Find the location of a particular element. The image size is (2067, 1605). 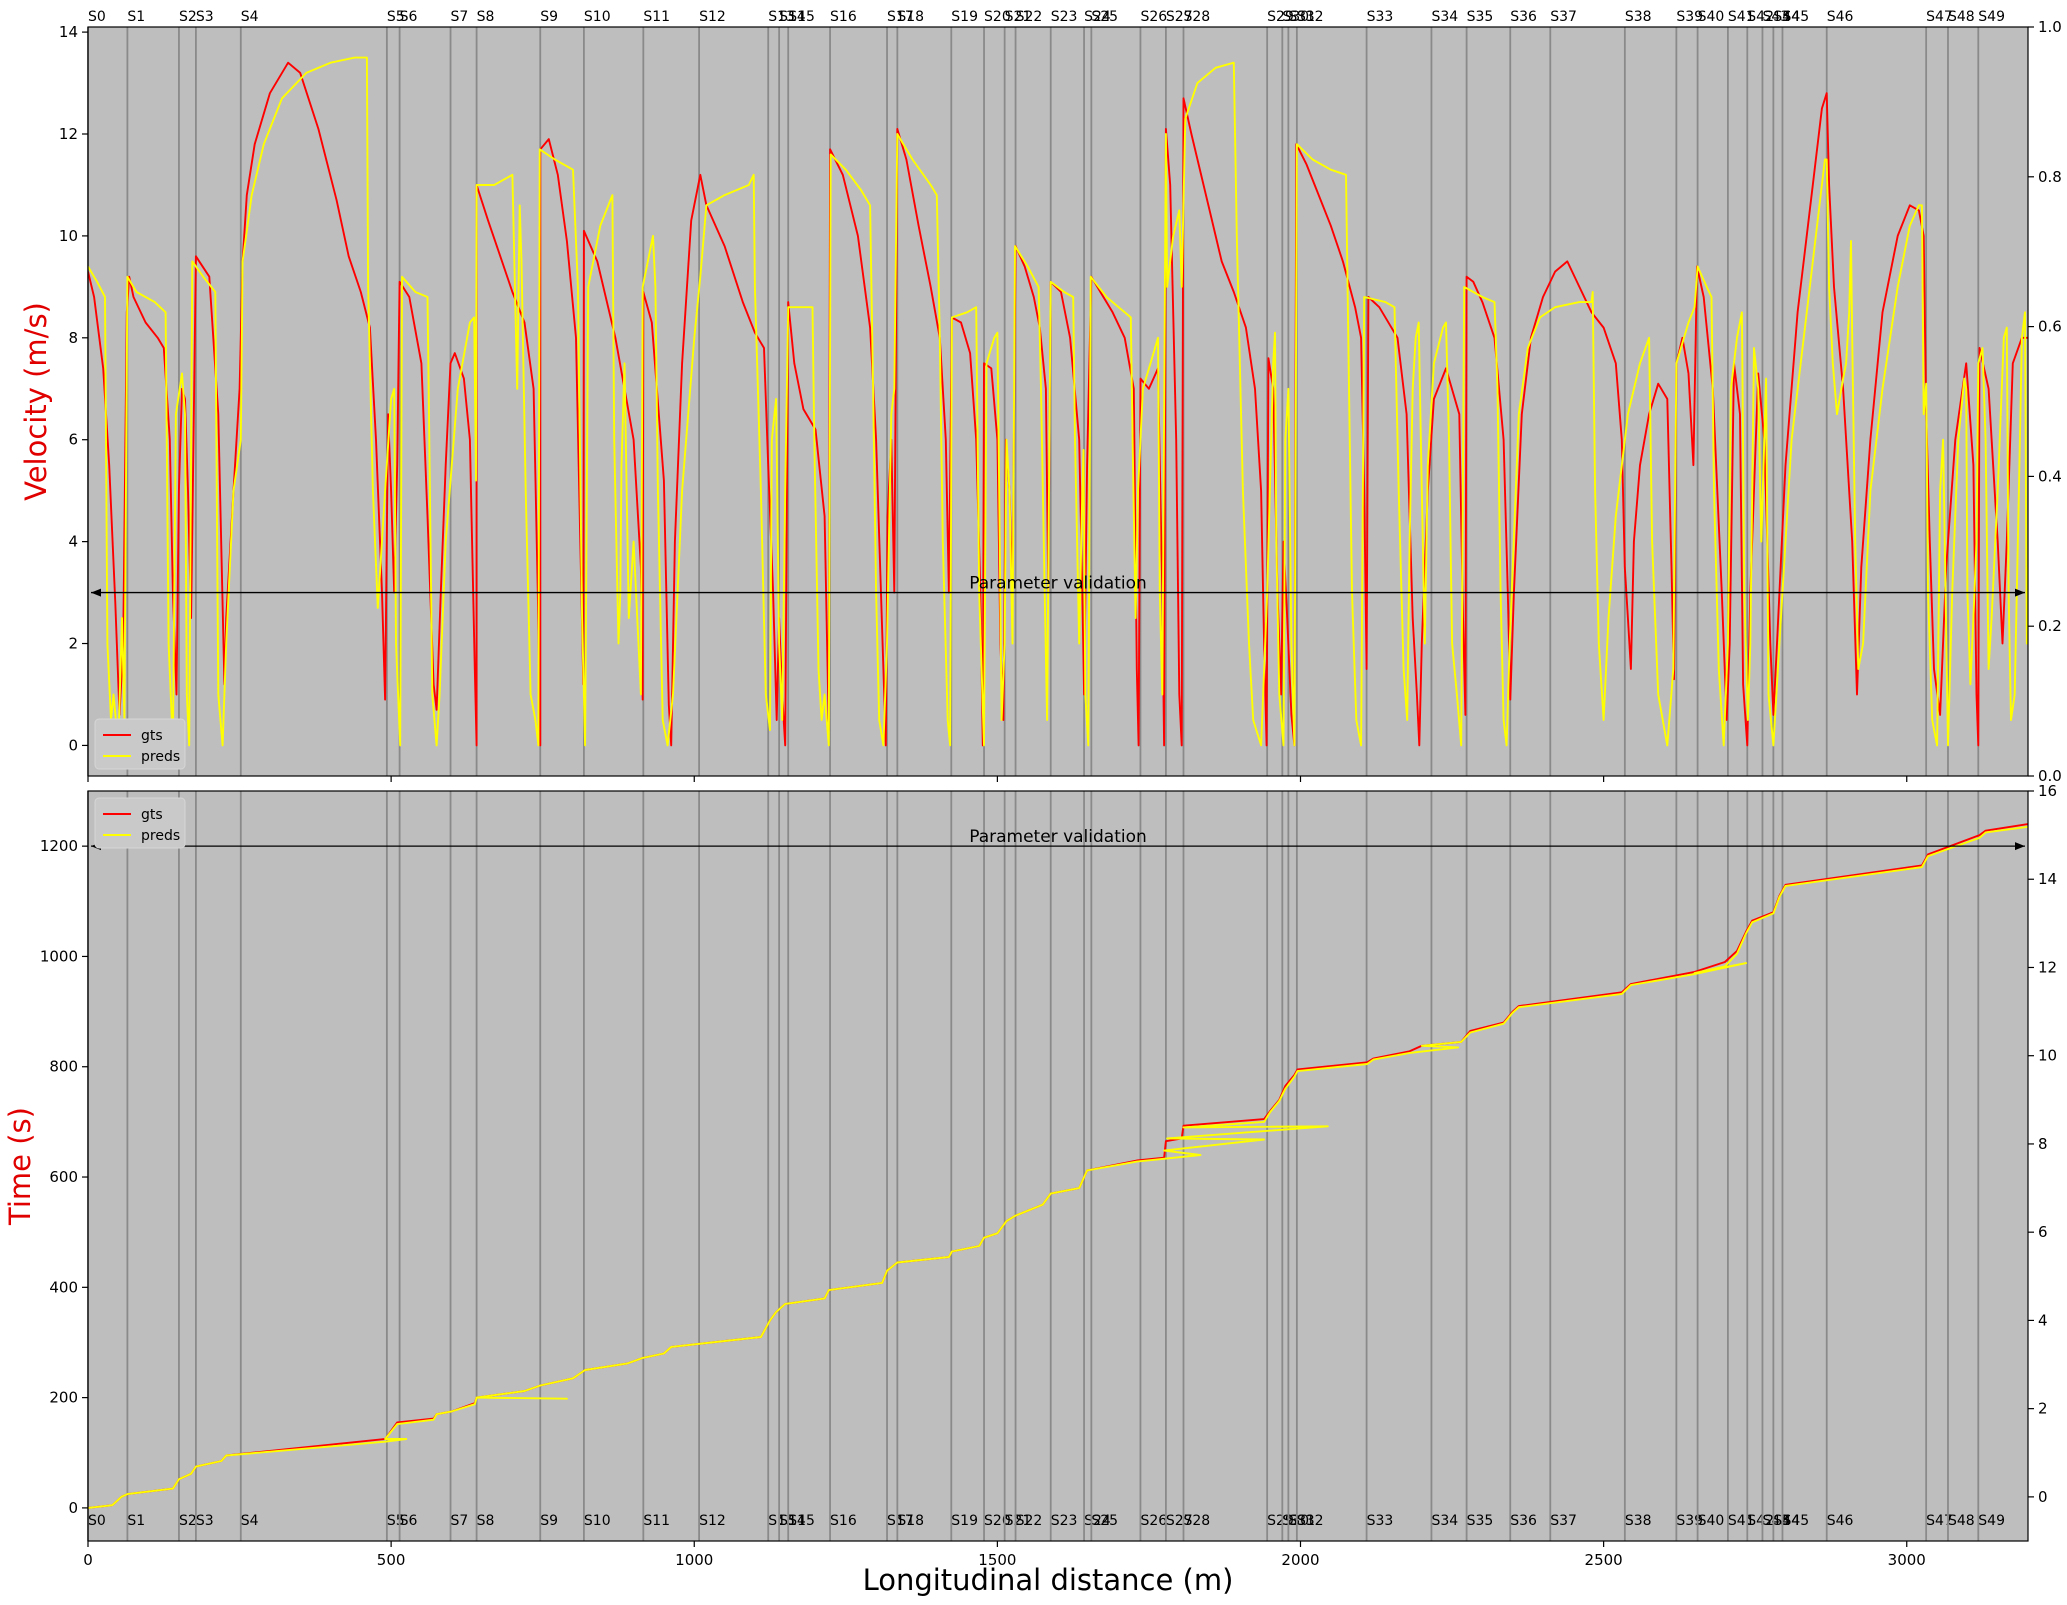

y-axis-left: 0 200 400 600 800 1000 1200 is located at coordinates (64, 1177).